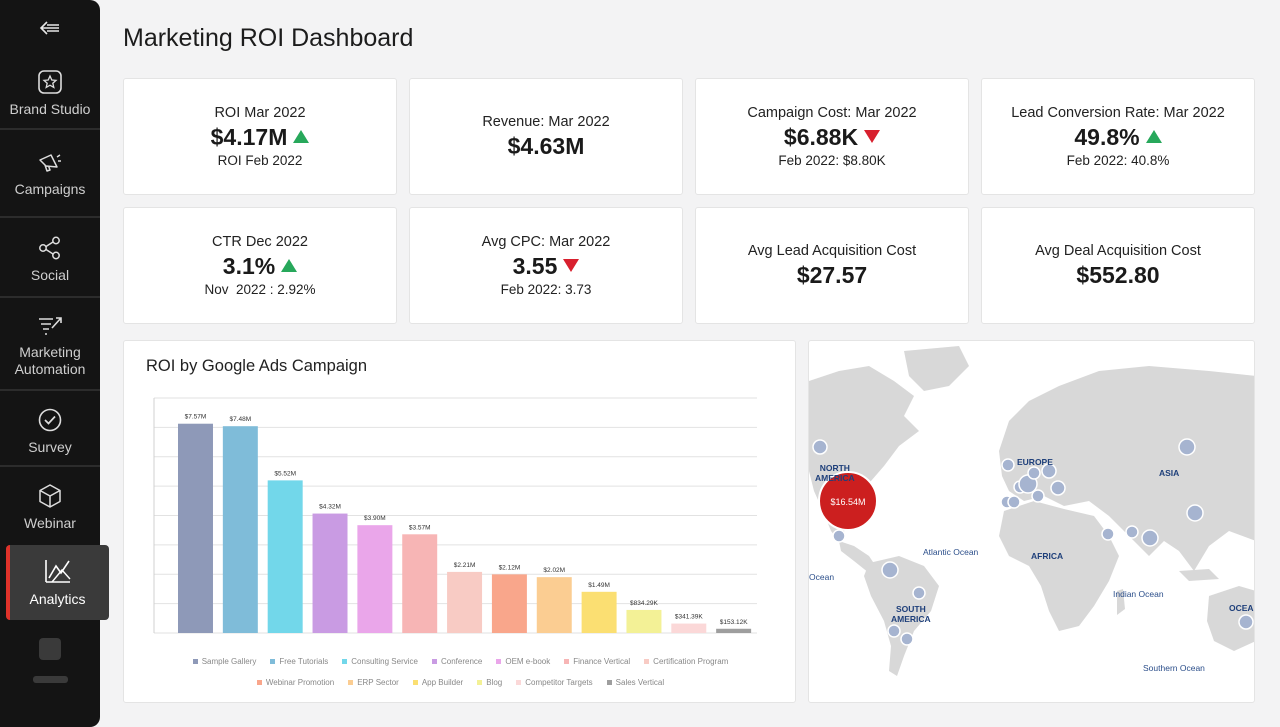 The width and height of the screenshot is (1280, 727). What do you see at coordinates (546, 145) in the screenshot?
I see `kpi-value: $4.63M` at bounding box center [546, 145].